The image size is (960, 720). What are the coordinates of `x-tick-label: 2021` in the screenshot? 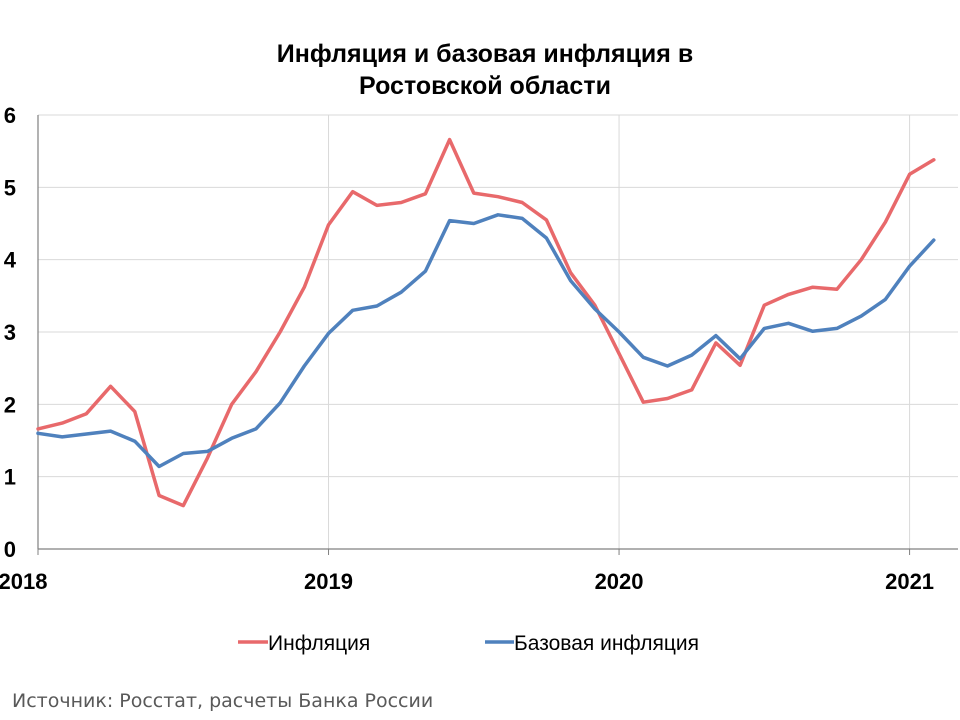 It's located at (909, 581).